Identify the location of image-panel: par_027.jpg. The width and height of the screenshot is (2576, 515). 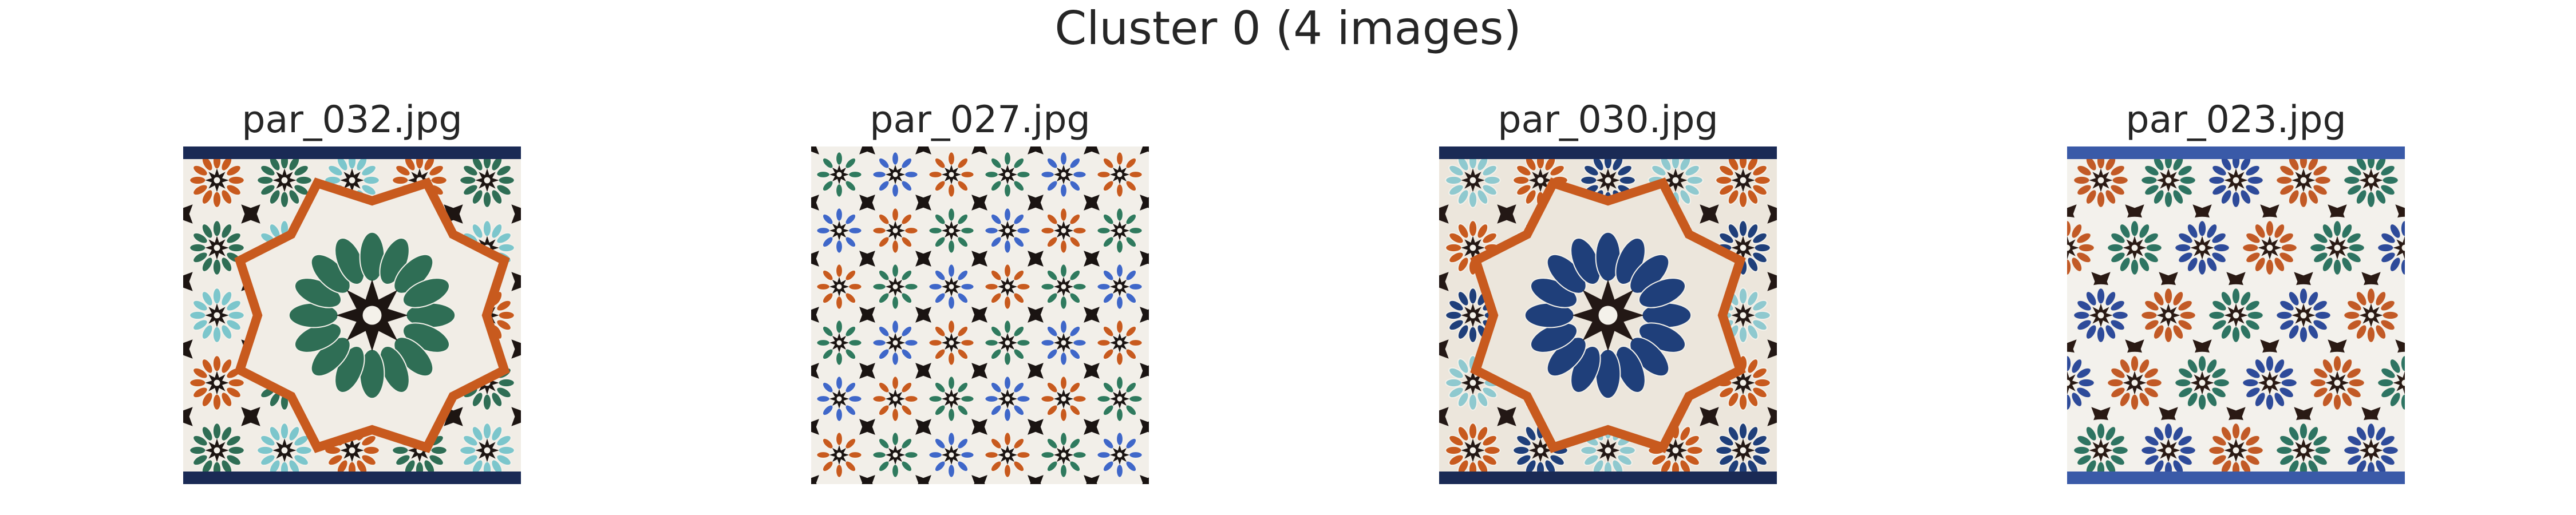
(980, 289).